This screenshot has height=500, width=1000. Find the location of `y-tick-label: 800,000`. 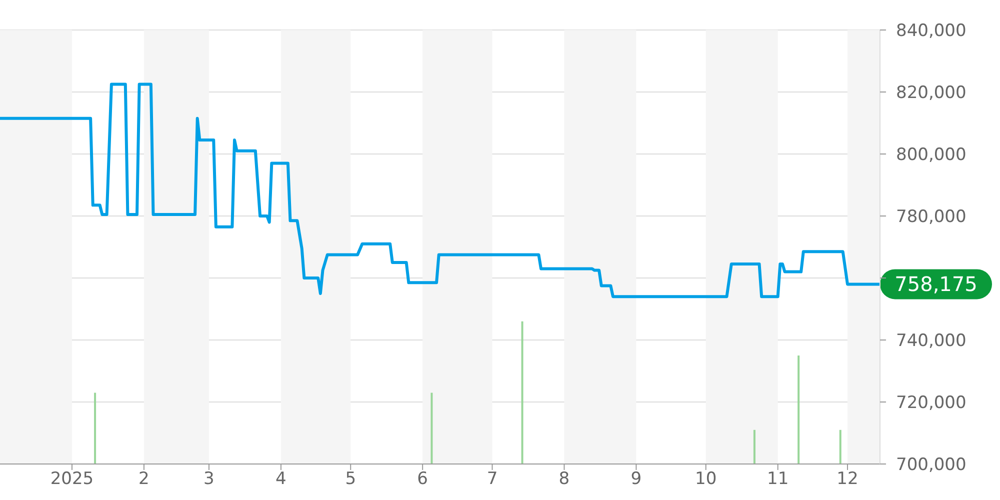

y-tick-label: 800,000 is located at coordinates (931, 155).